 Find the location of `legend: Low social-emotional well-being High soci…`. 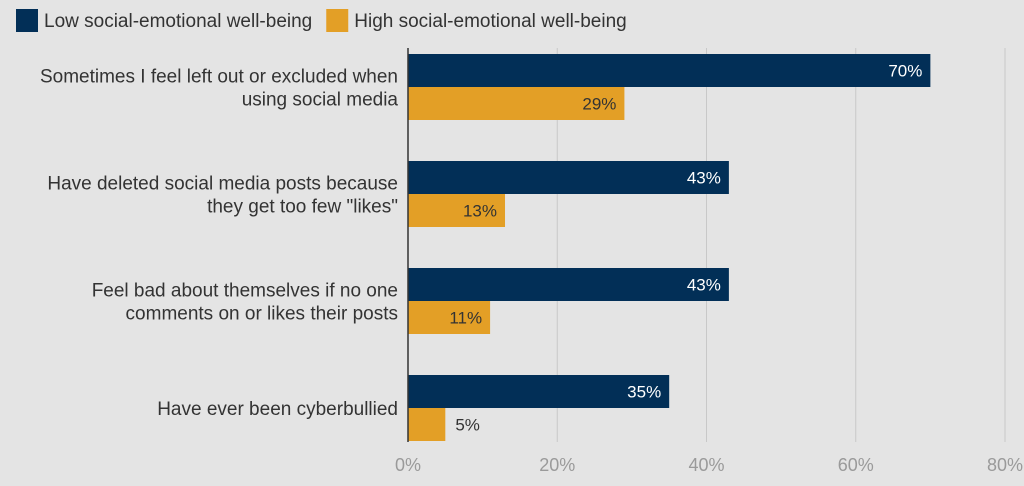

legend: Low social-emotional well-being High soci… is located at coordinates (321, 20).